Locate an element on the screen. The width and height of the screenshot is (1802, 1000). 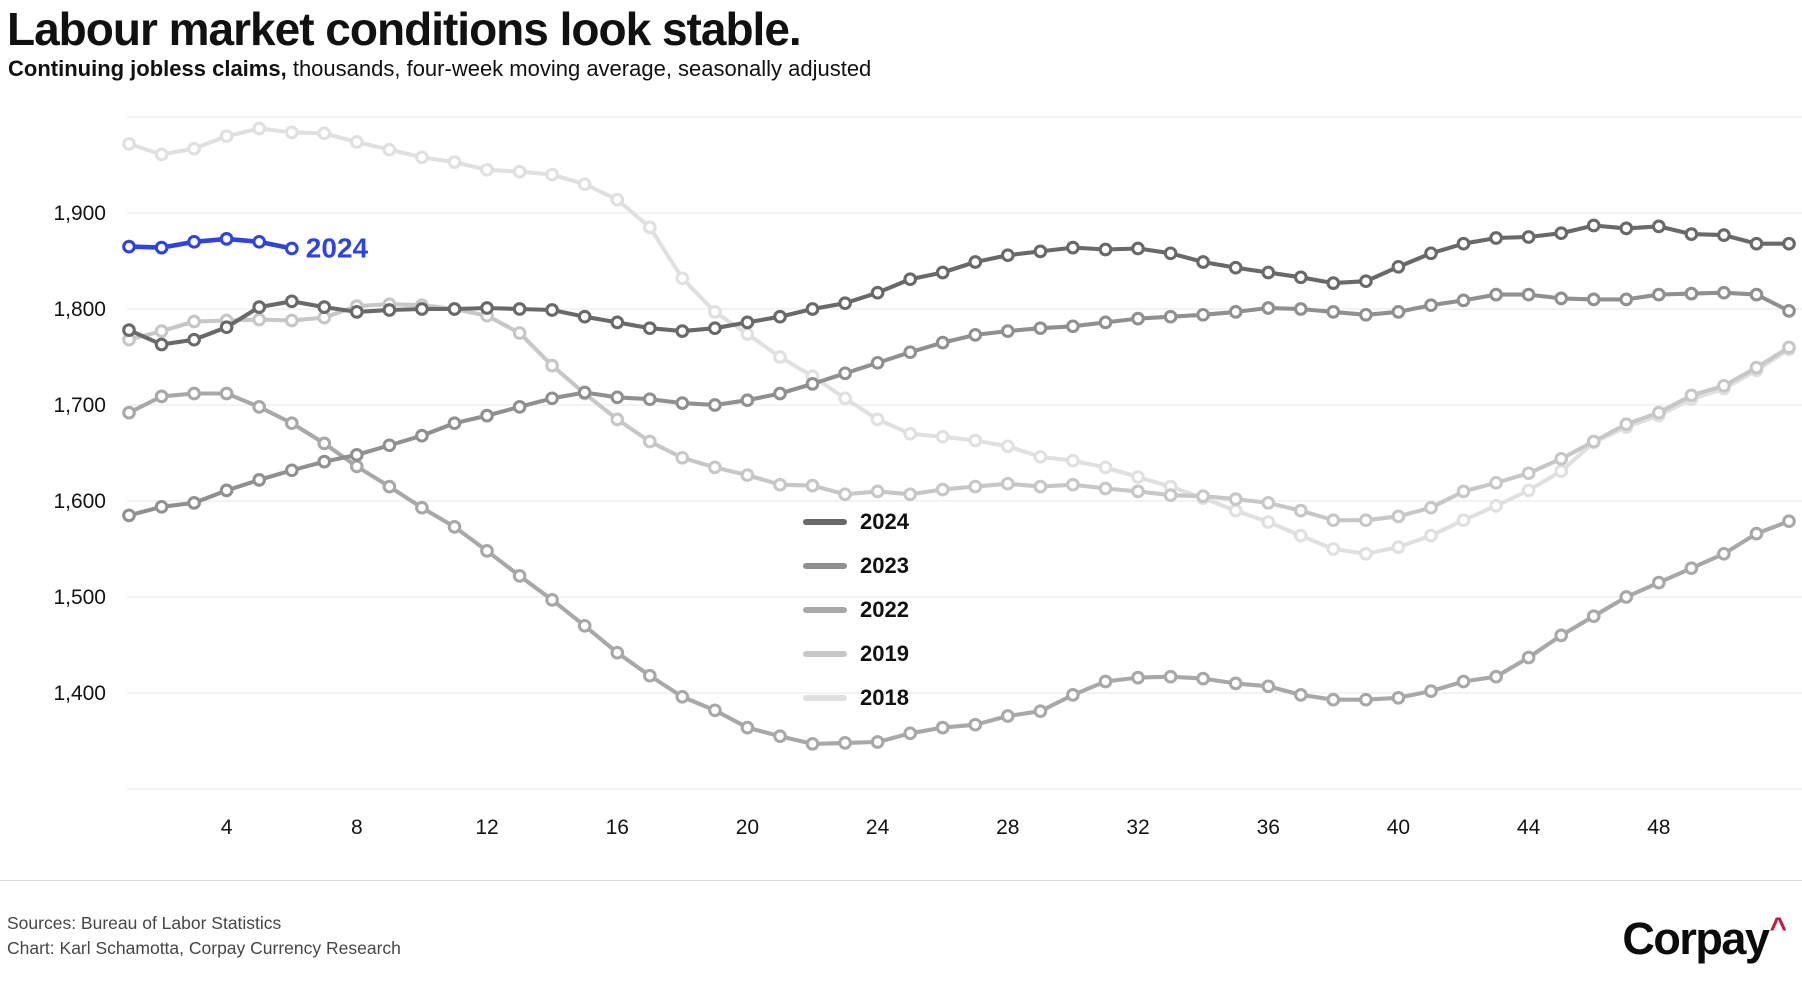
svg-text: 1,900 is located at coordinates (79, 213).